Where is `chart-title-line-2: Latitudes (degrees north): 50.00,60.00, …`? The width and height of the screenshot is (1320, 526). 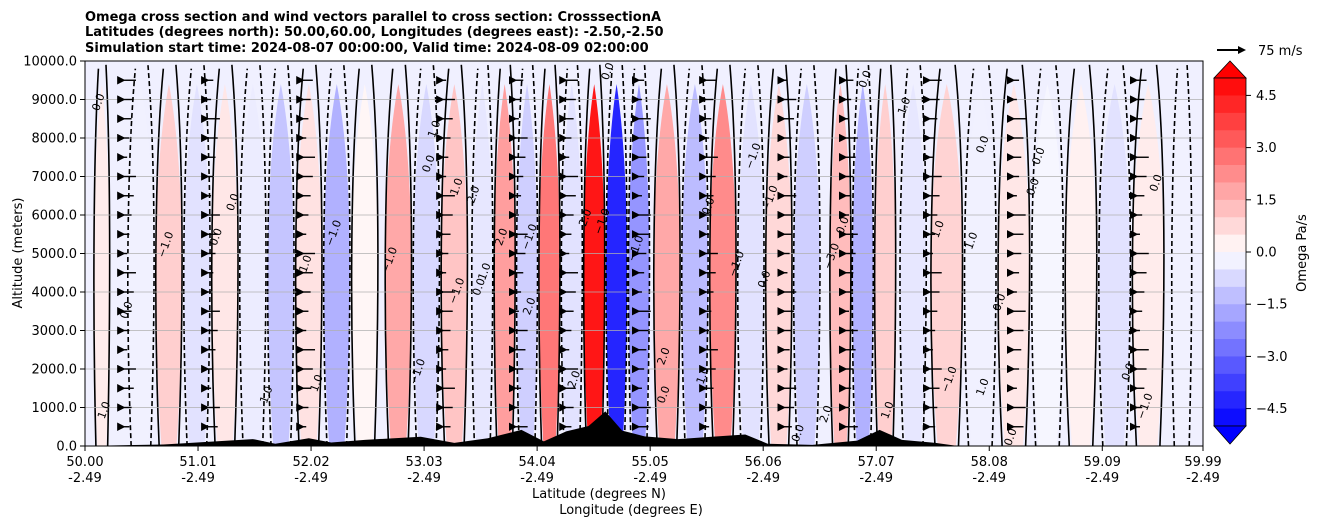 chart-title-line-2: Latitudes (degrees north): 50.00,60.00, … is located at coordinates (374, 32).